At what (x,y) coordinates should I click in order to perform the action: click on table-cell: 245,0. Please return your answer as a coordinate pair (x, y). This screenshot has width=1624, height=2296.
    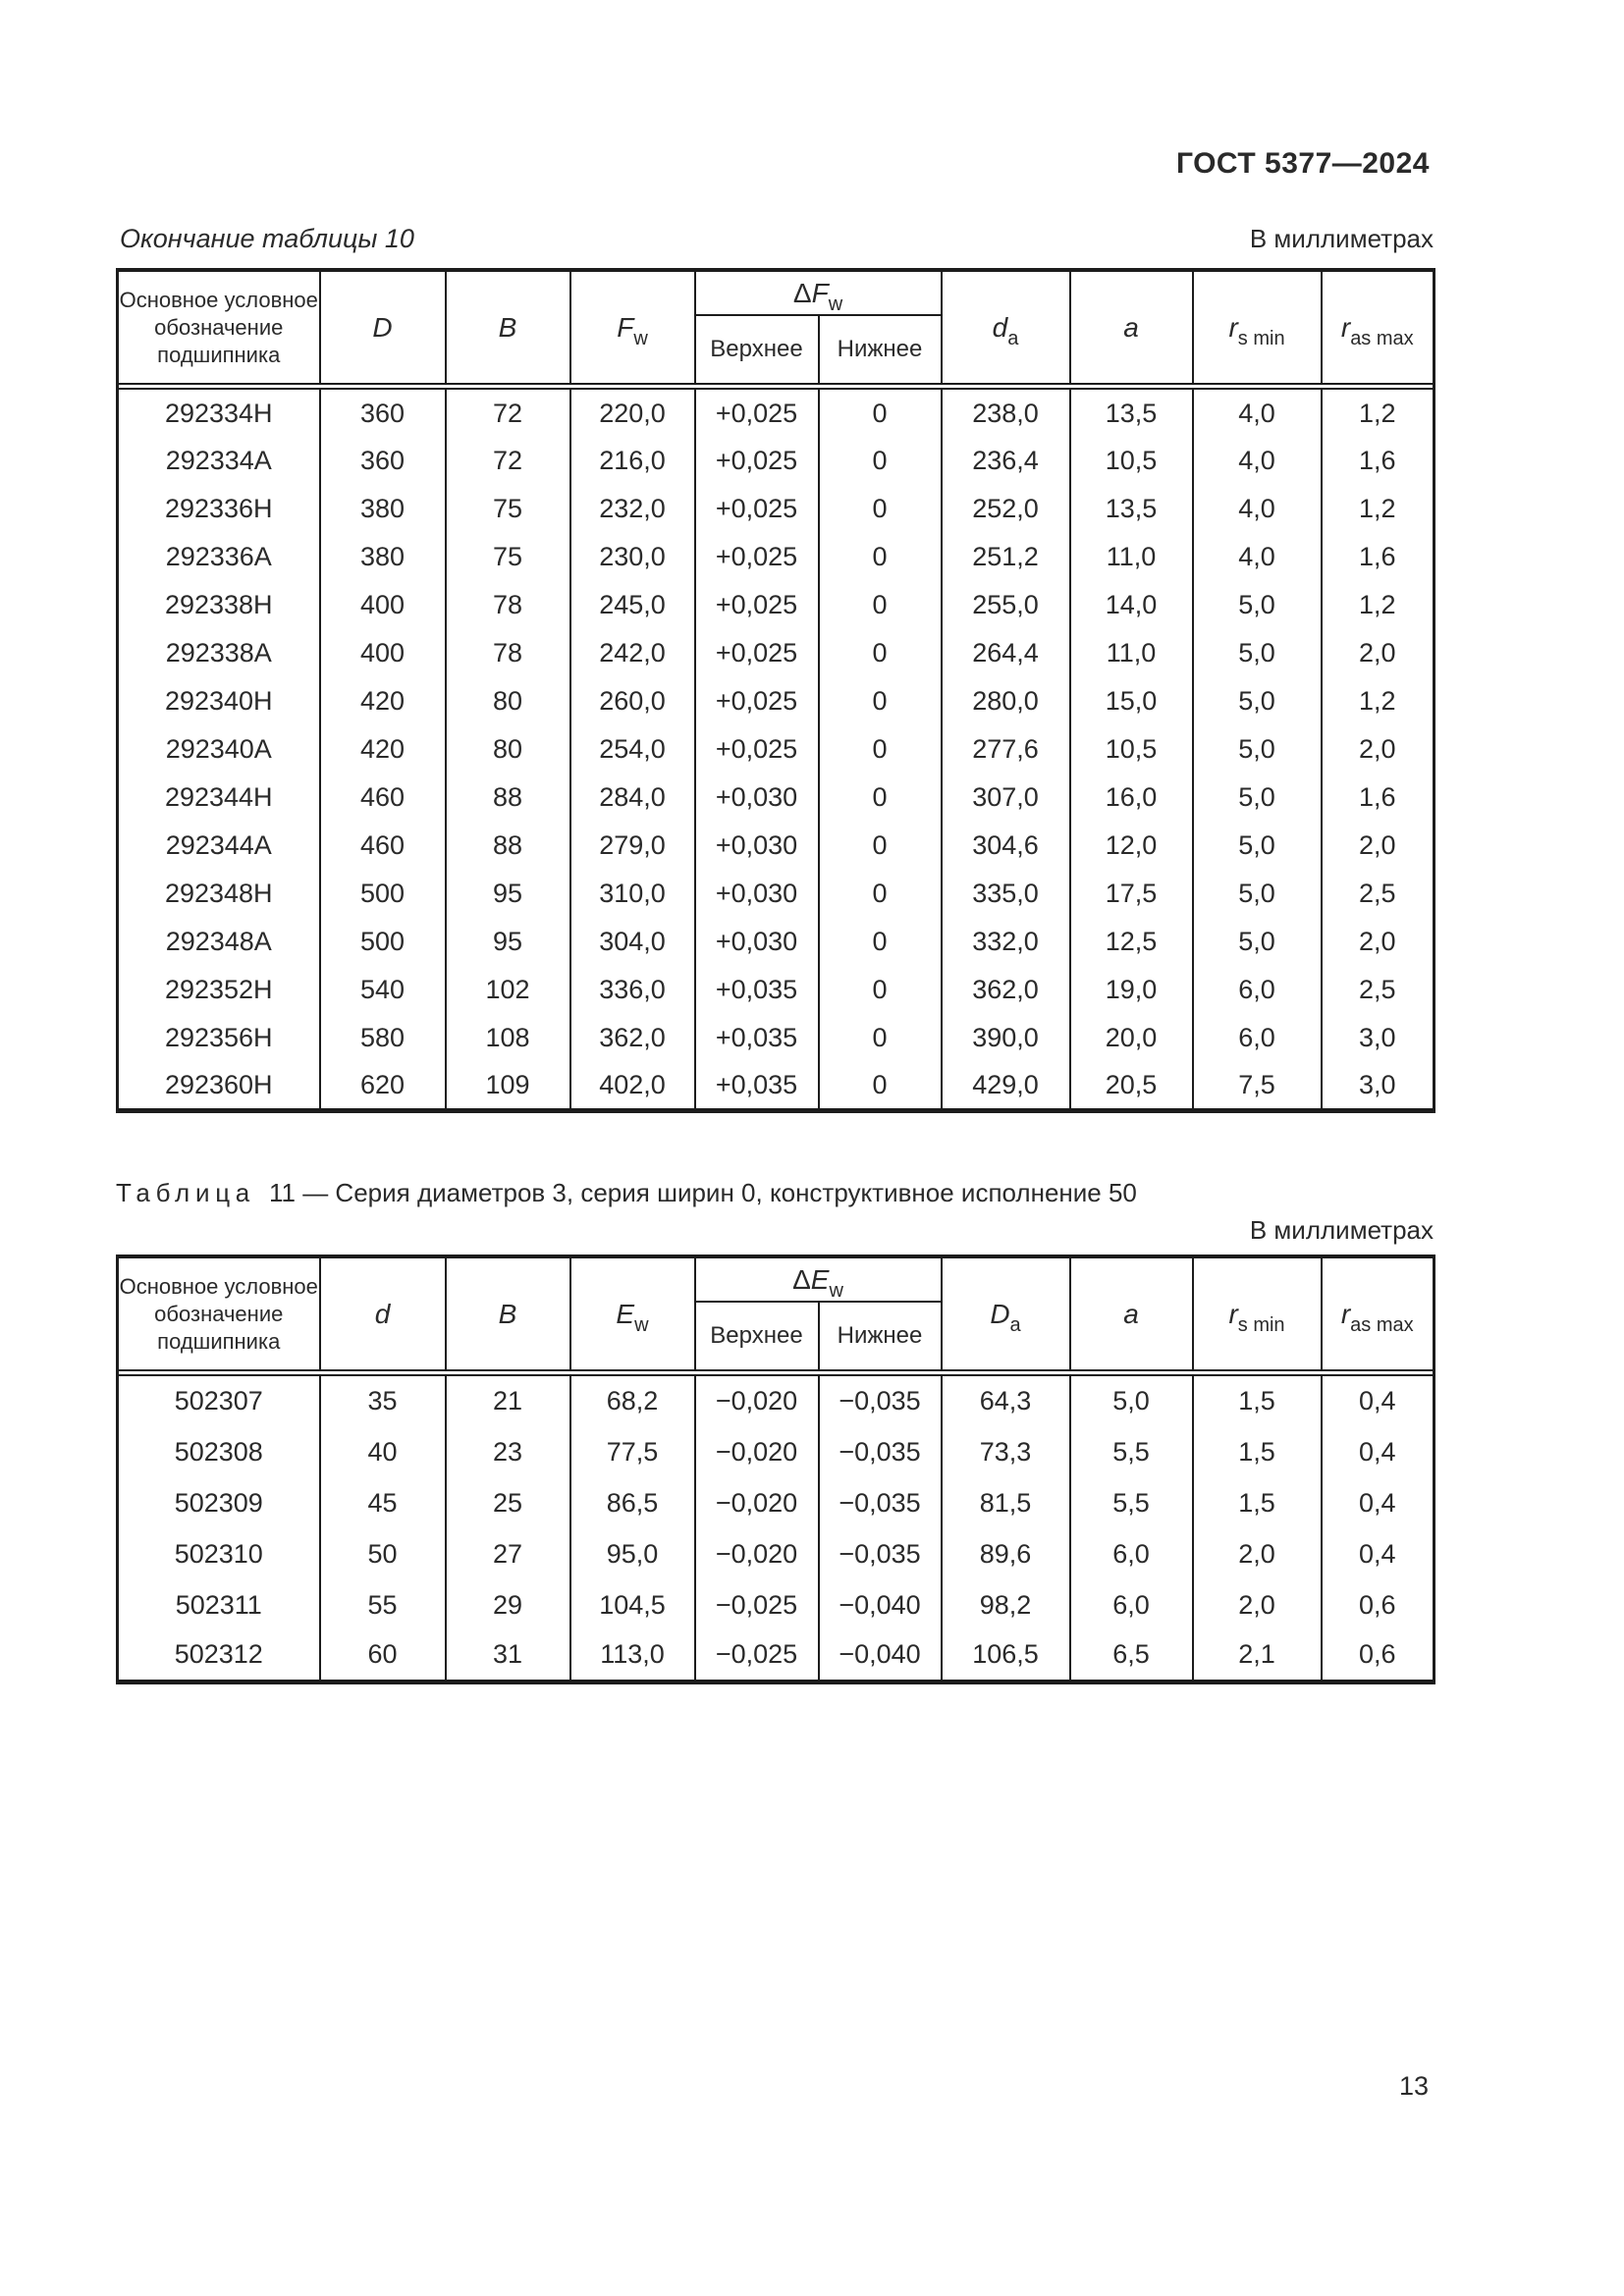
    Looking at the image, I should click on (632, 605).